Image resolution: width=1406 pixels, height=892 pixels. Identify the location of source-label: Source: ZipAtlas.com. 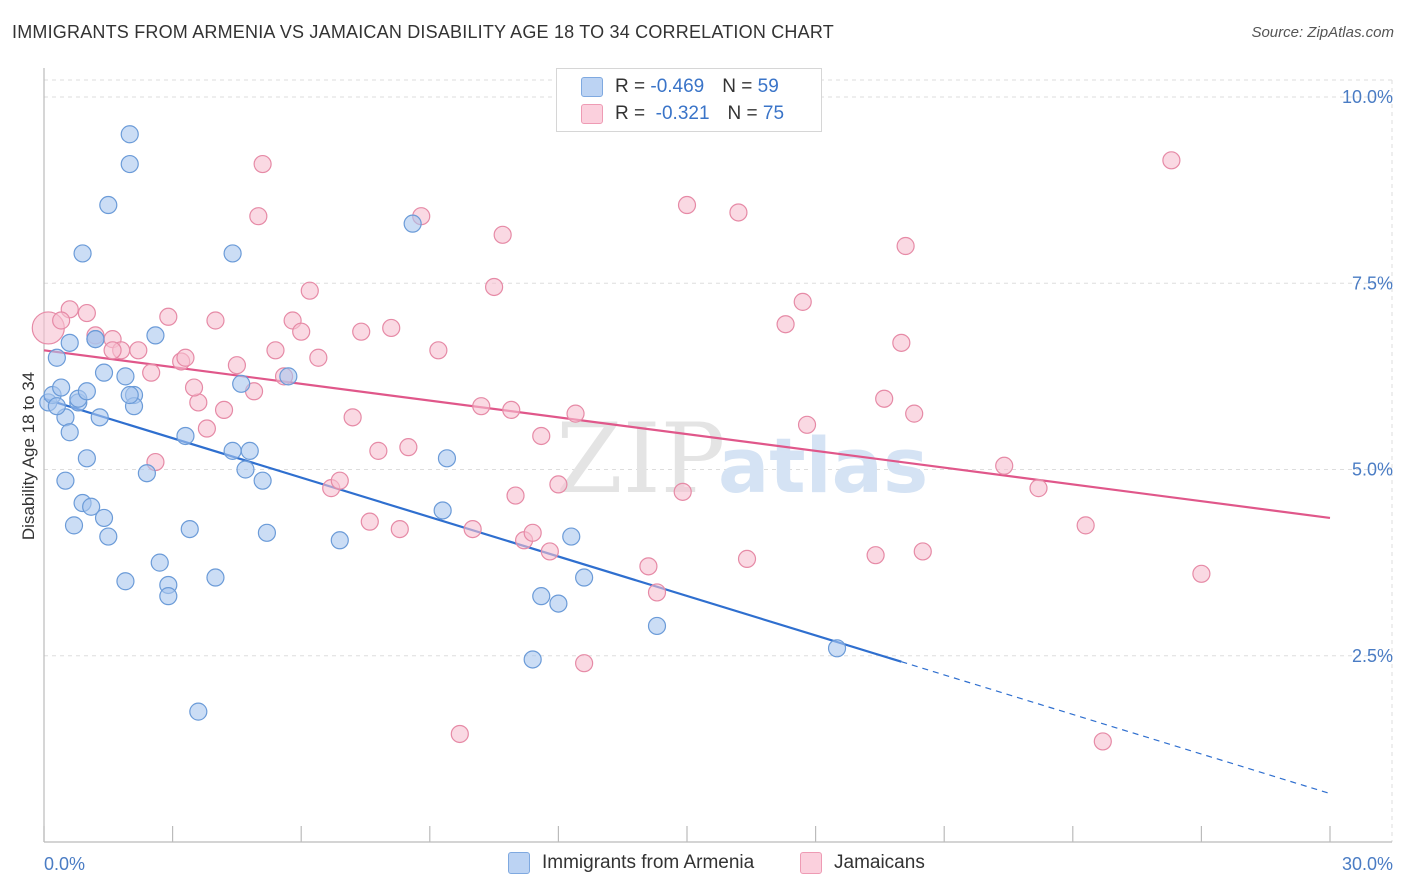
(1322, 32).